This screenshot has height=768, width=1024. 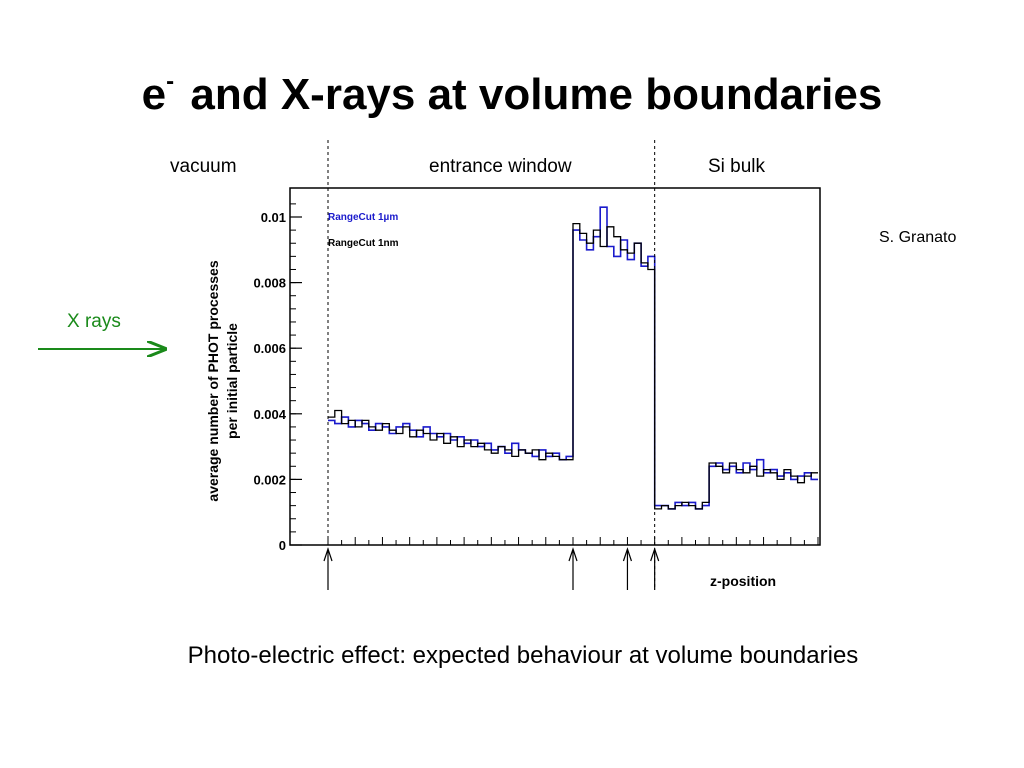 I want to click on y-tick-label: 0.006, so click(x=269, y=348).